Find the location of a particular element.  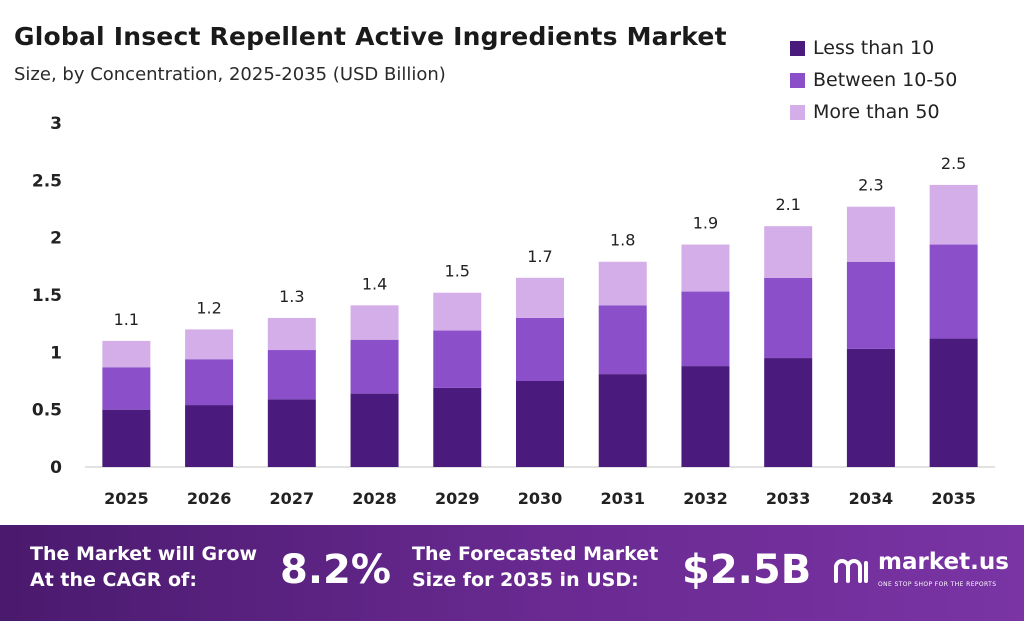

legend-label-between-10-50: Between 10-50 is located at coordinates (885, 80).